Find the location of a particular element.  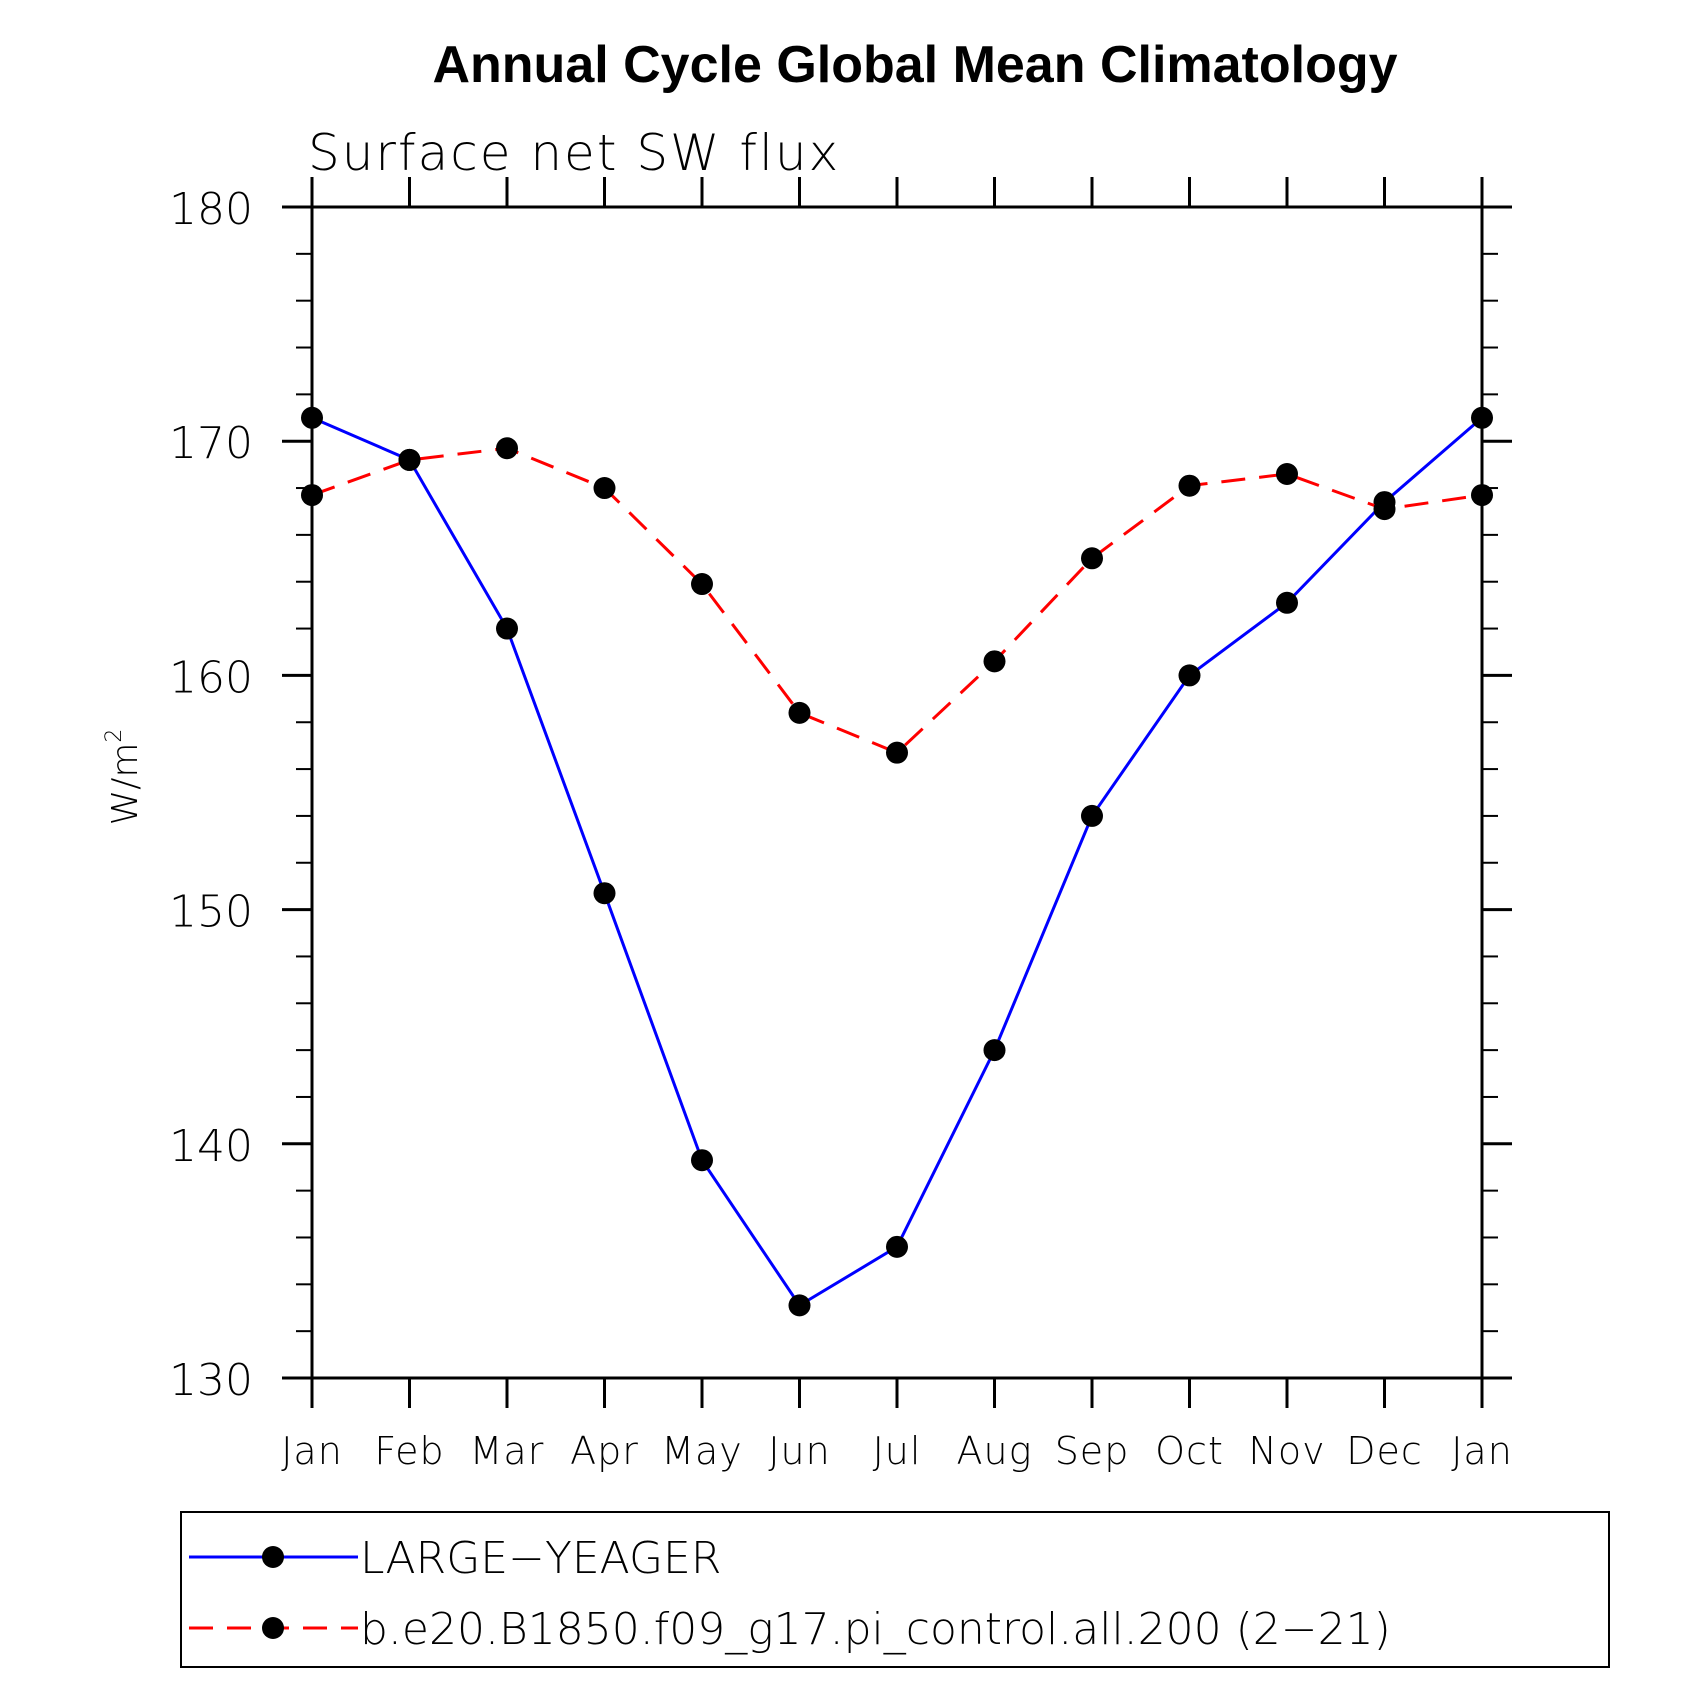

y-tick-label-130: 130 is located at coordinates (211, 1380).